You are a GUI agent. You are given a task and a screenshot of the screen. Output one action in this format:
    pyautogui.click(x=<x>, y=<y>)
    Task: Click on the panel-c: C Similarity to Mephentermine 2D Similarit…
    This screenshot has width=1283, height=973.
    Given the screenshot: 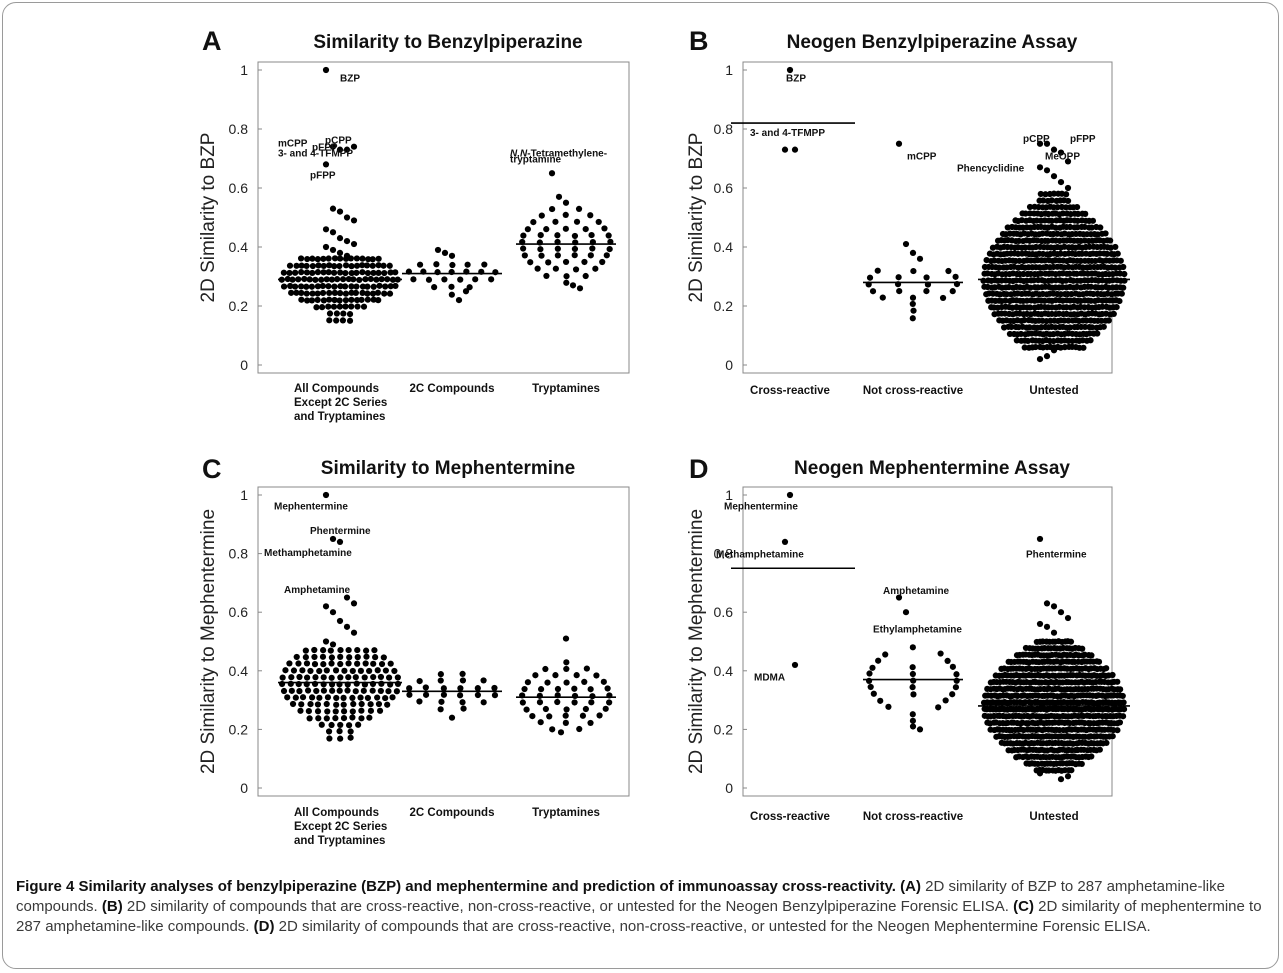 What is the action you would take?
    pyautogui.click(x=414, y=650)
    